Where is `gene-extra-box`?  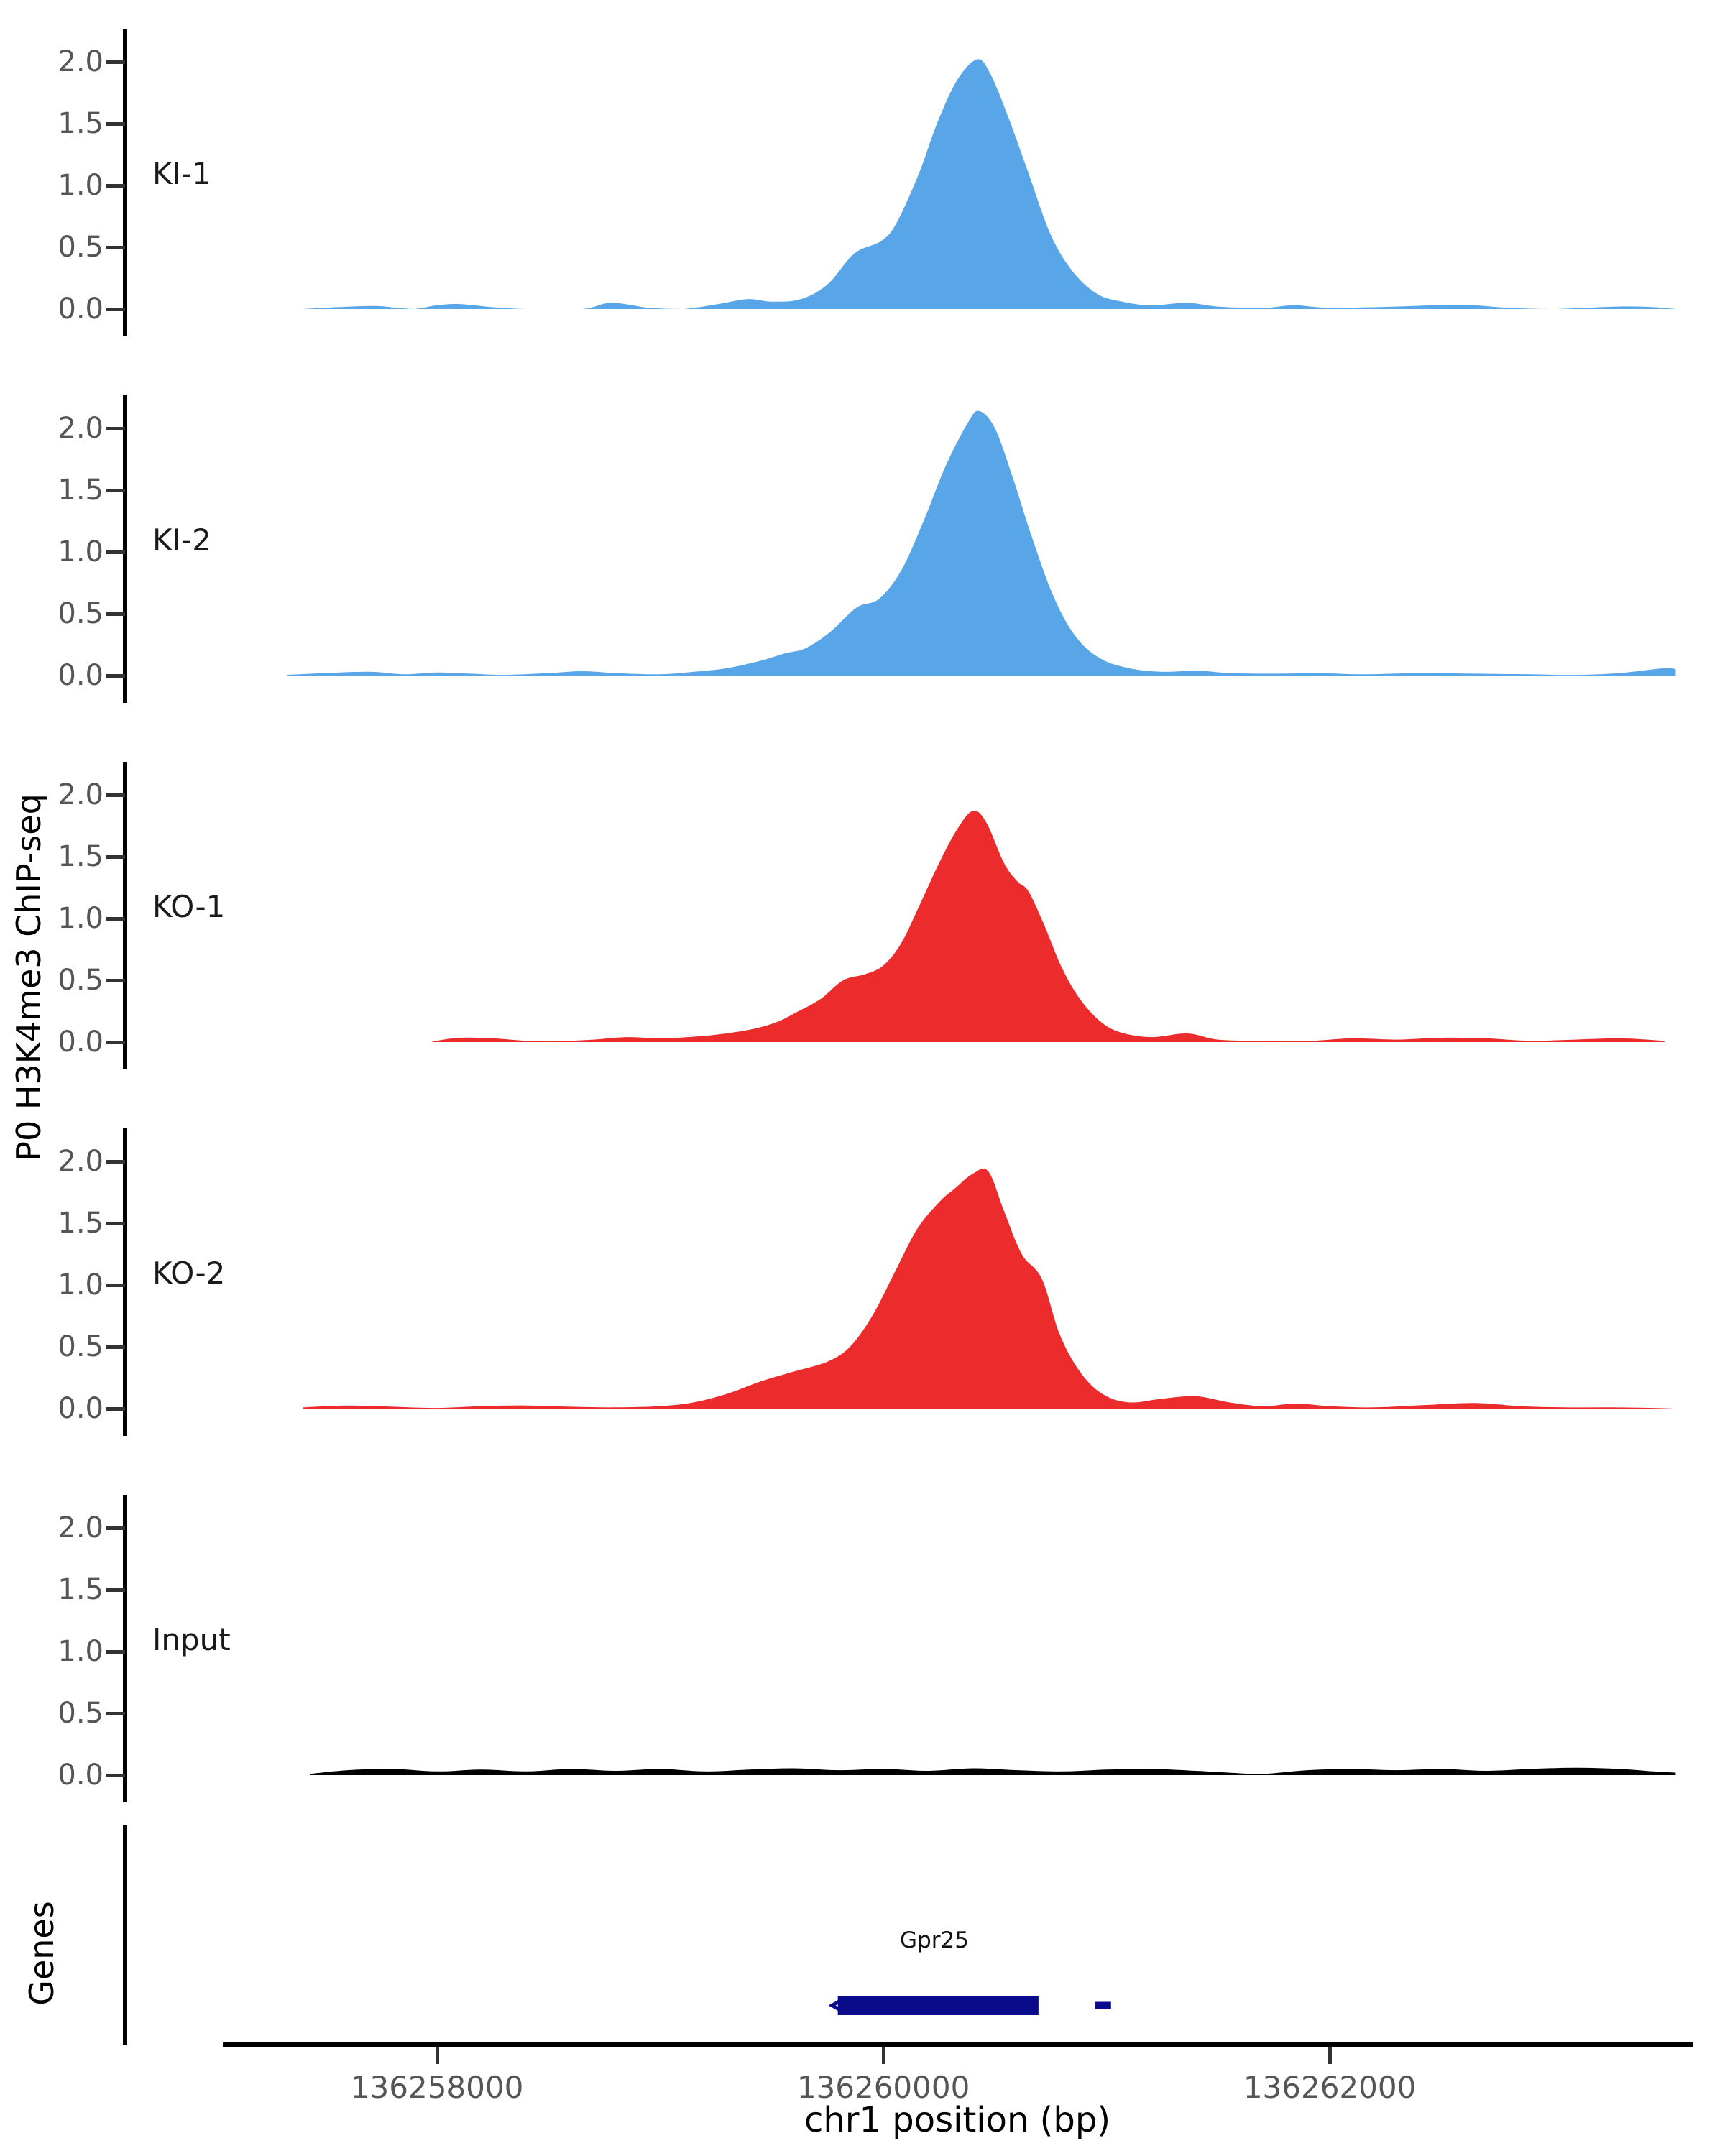
gene-extra-box is located at coordinates (1103, 2005).